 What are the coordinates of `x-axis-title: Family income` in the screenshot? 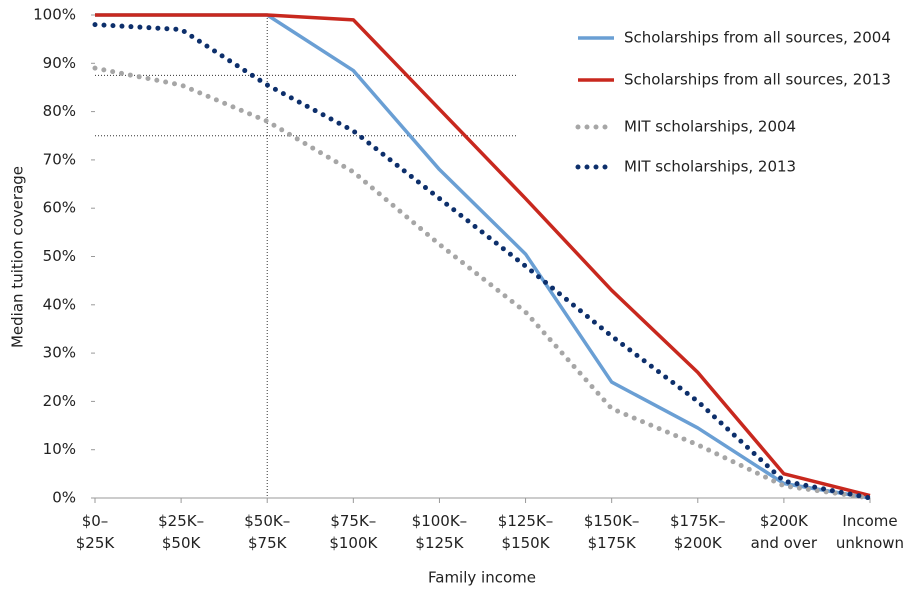 It's located at (482, 578).